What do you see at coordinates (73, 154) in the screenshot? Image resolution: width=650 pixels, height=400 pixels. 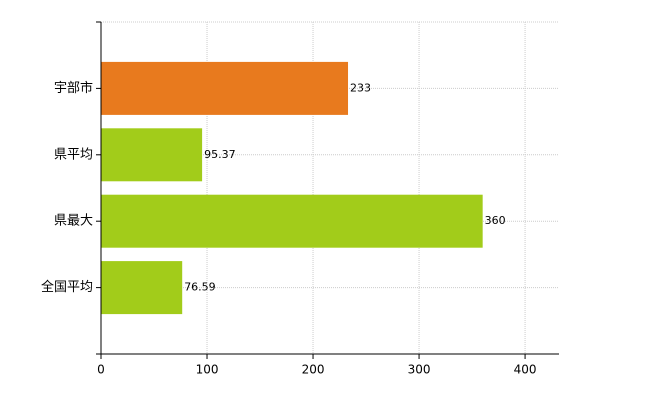 I see `y-tick-label: 県平均` at bounding box center [73, 154].